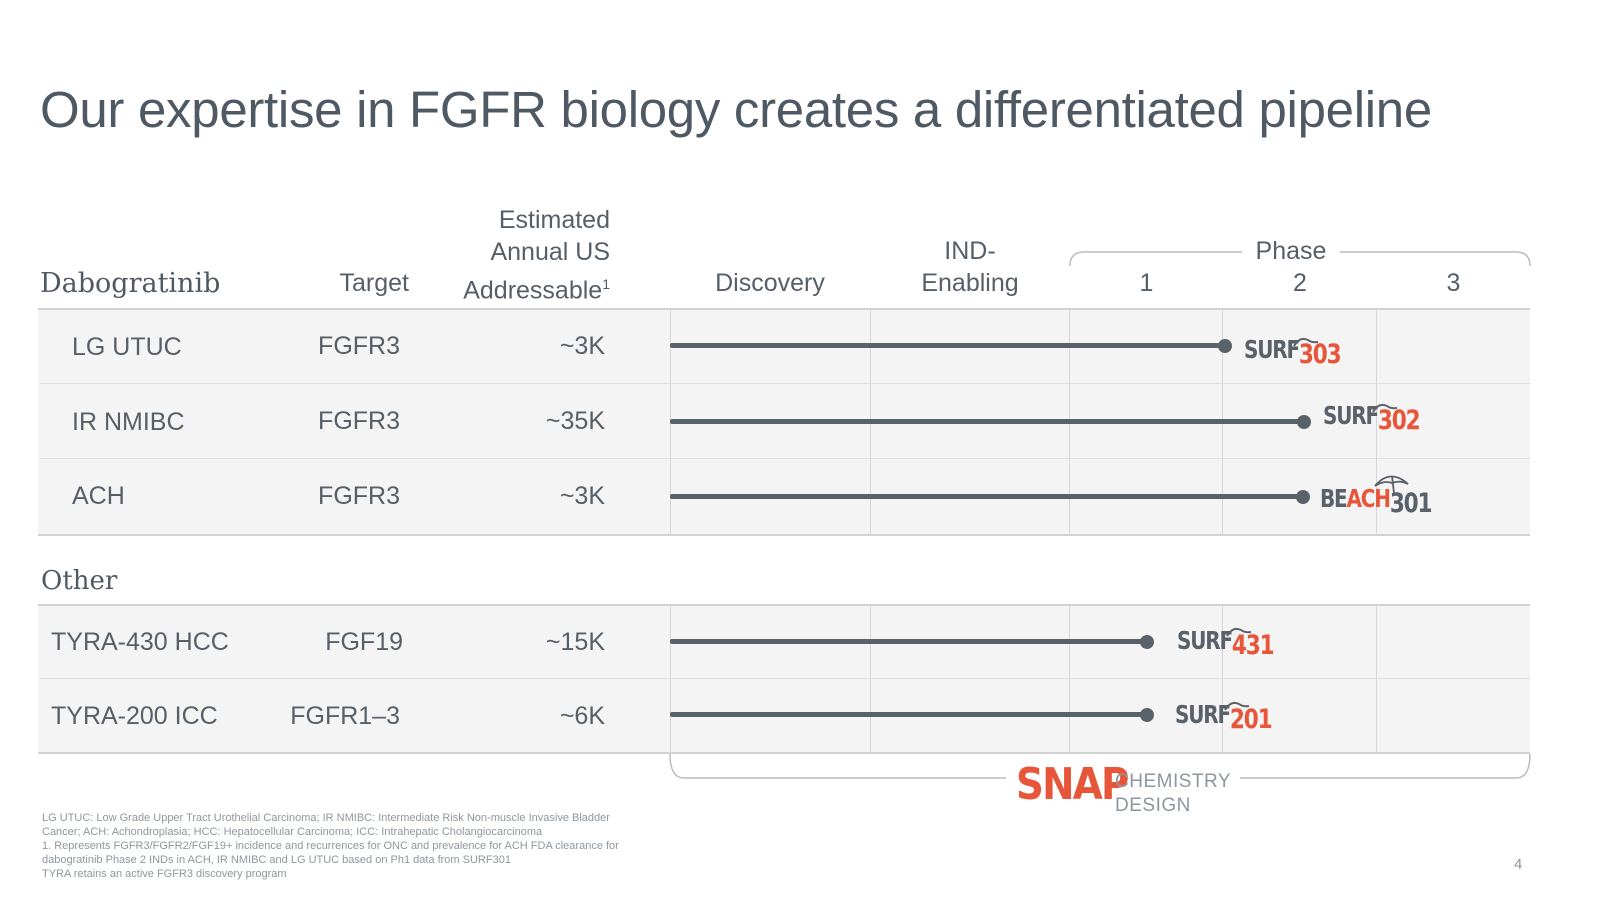  I want to click on phase-2-header: 2, so click(1300, 283).